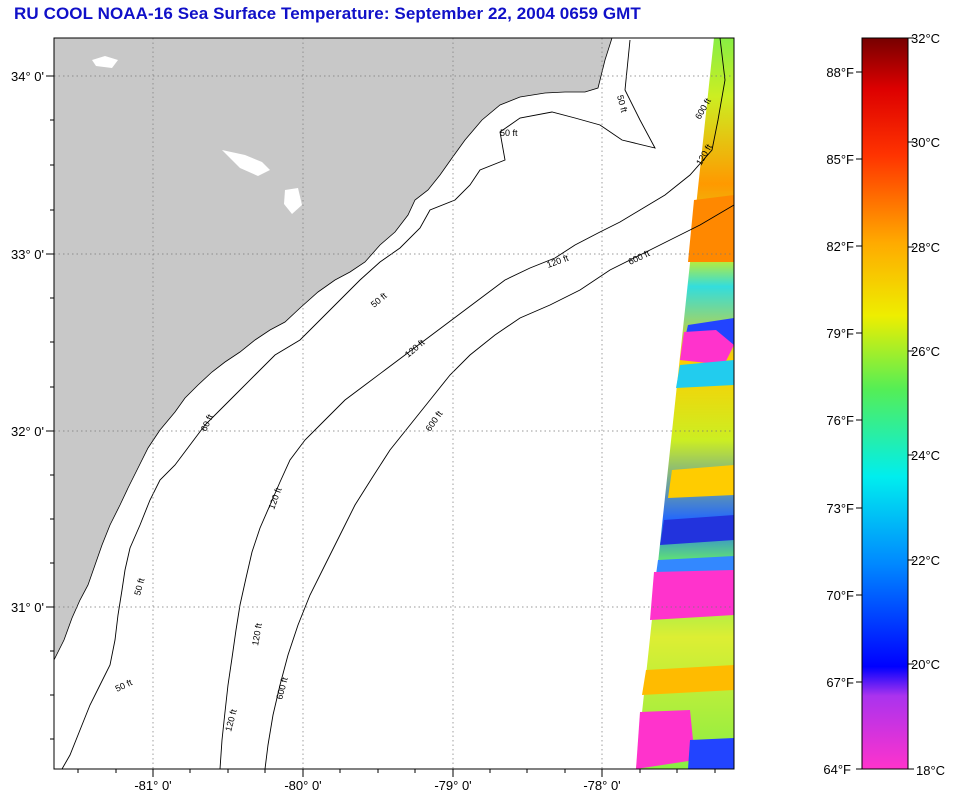 This screenshot has height=793, width=960. Describe the element at coordinates (377, 785) in the screenshot. I see `longitude-labels: -81° 0' -80° 0' -79° 0' -78° 0'` at that location.